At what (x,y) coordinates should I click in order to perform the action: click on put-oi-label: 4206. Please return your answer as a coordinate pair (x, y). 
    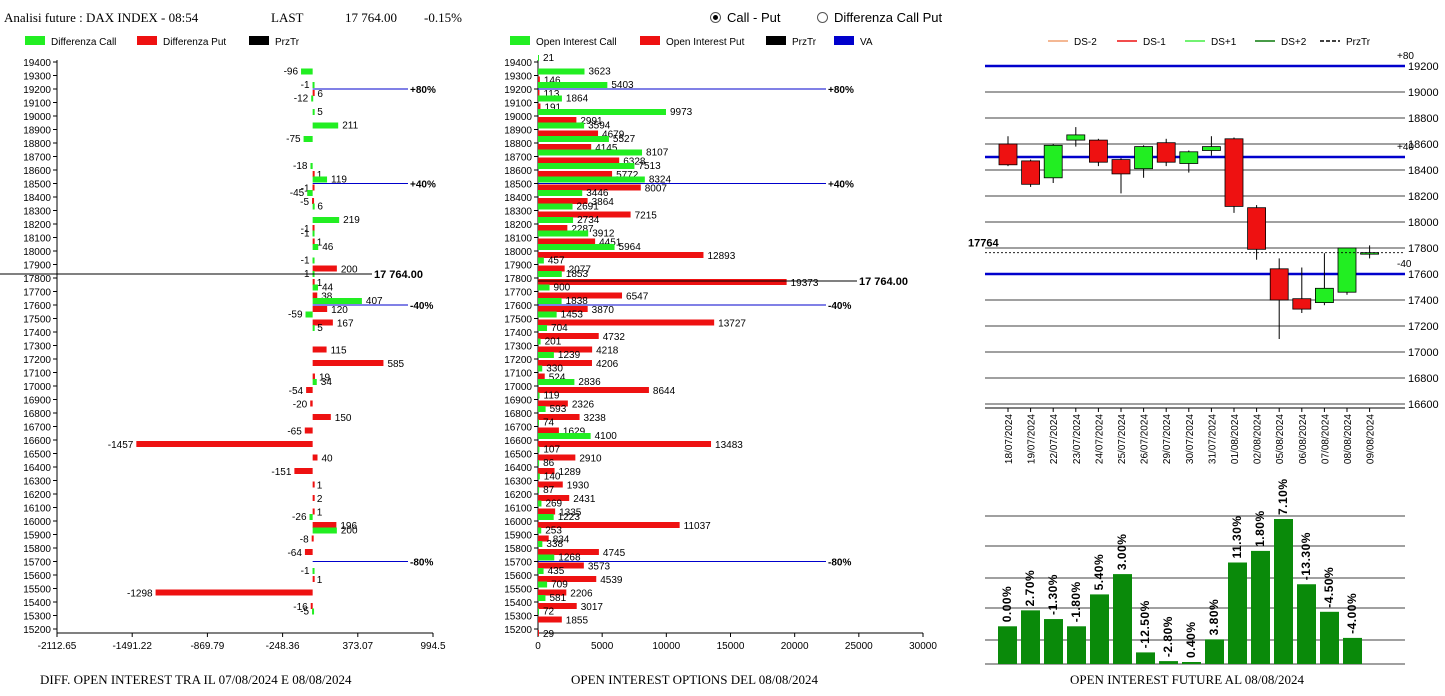
    Looking at the image, I should click on (607, 364).